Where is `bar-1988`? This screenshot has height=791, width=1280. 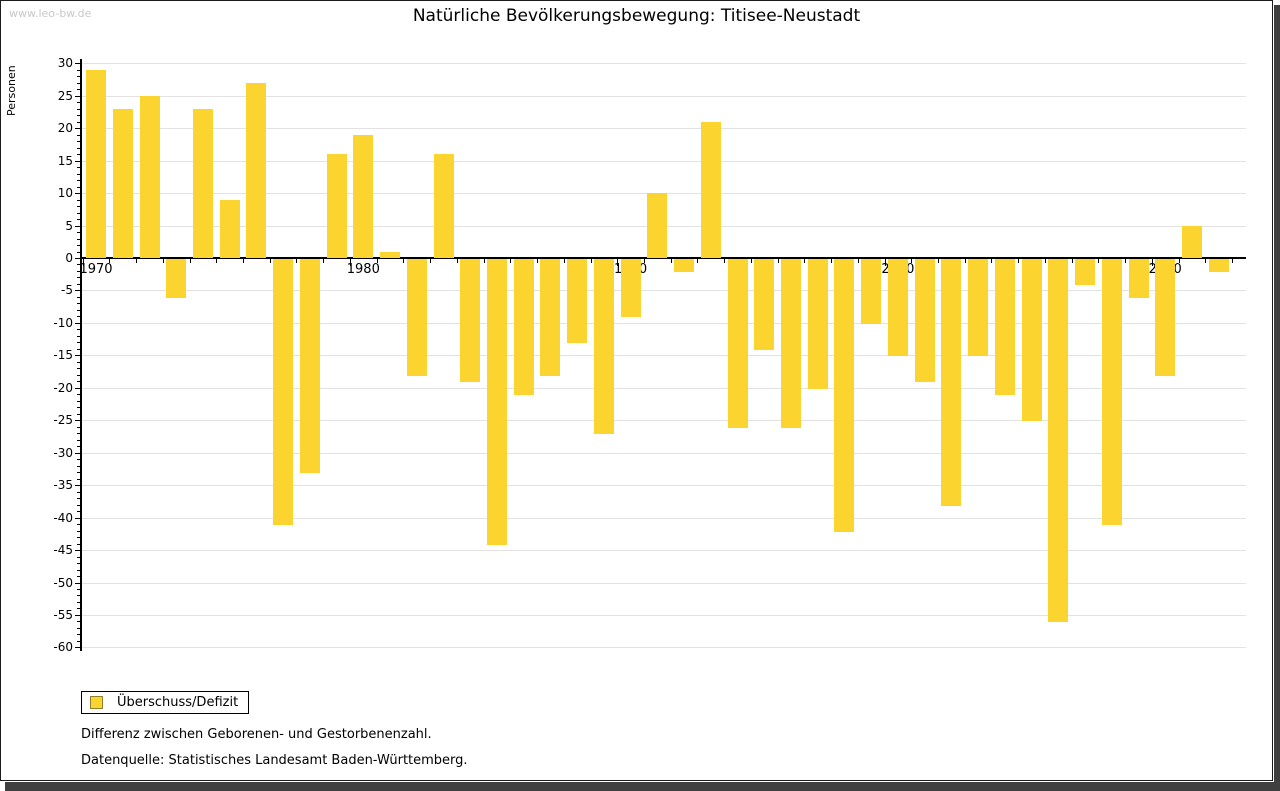 bar-1988 is located at coordinates (577, 301).